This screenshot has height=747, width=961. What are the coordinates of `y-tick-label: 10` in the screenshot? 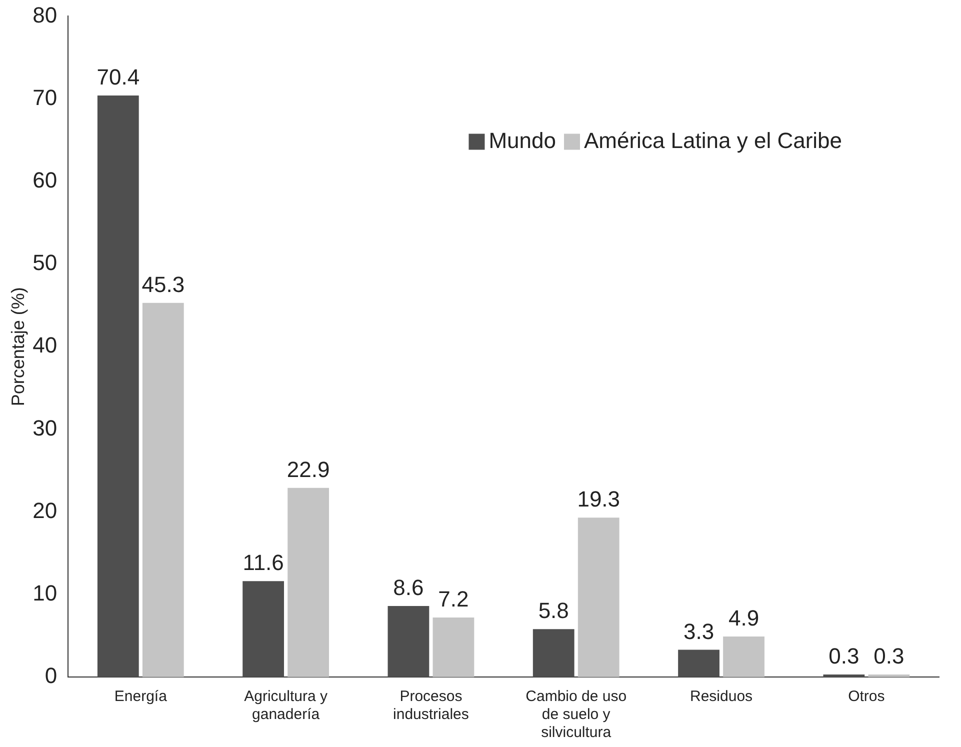 It's located at (45, 593).